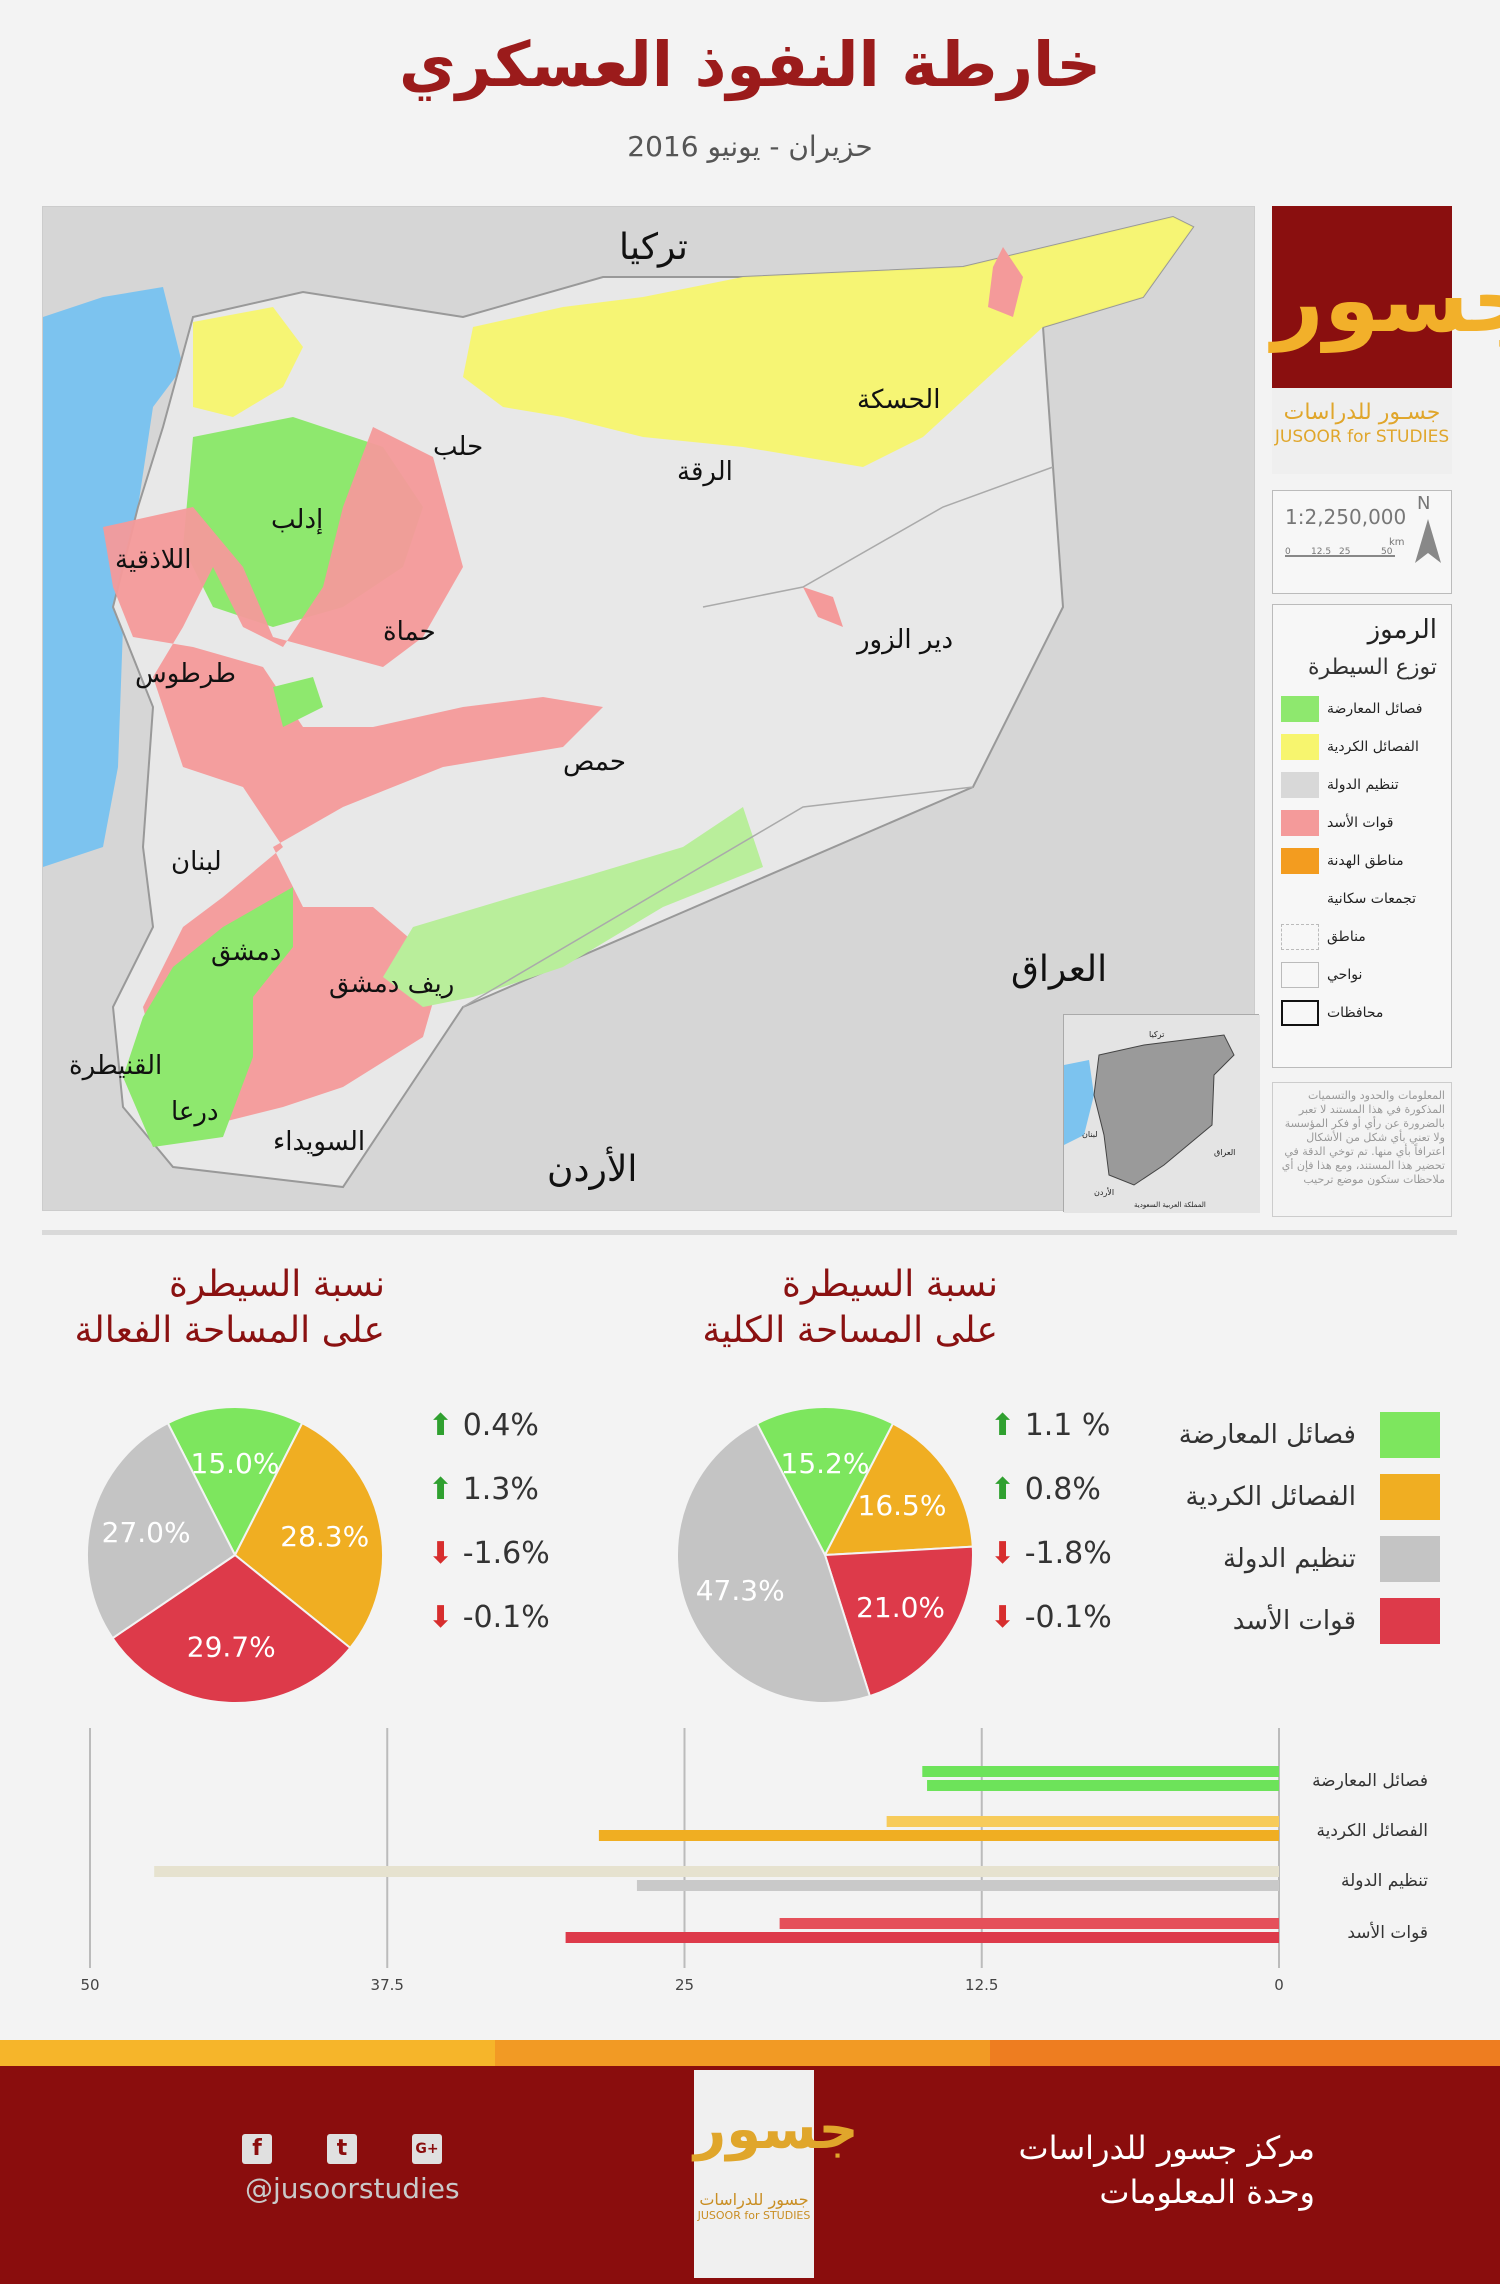 The height and width of the screenshot is (2284, 1500). Describe the element at coordinates (352, 2188) in the screenshot. I see `social-handle: @jusoorstudies` at that location.